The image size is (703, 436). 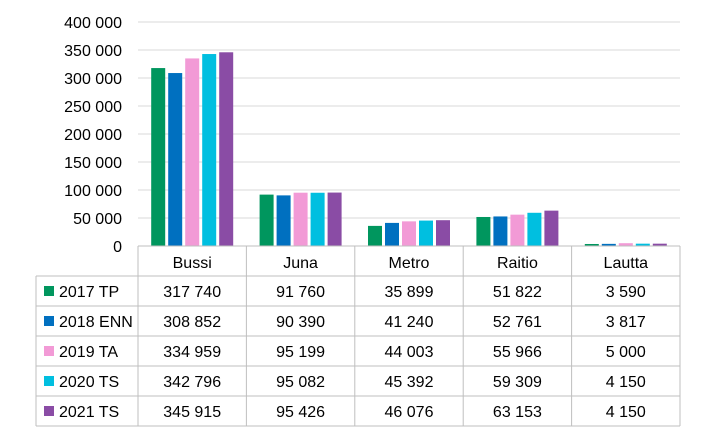 What do you see at coordinates (93, 23) in the screenshot?
I see `y-tick-label: 400 000` at bounding box center [93, 23].